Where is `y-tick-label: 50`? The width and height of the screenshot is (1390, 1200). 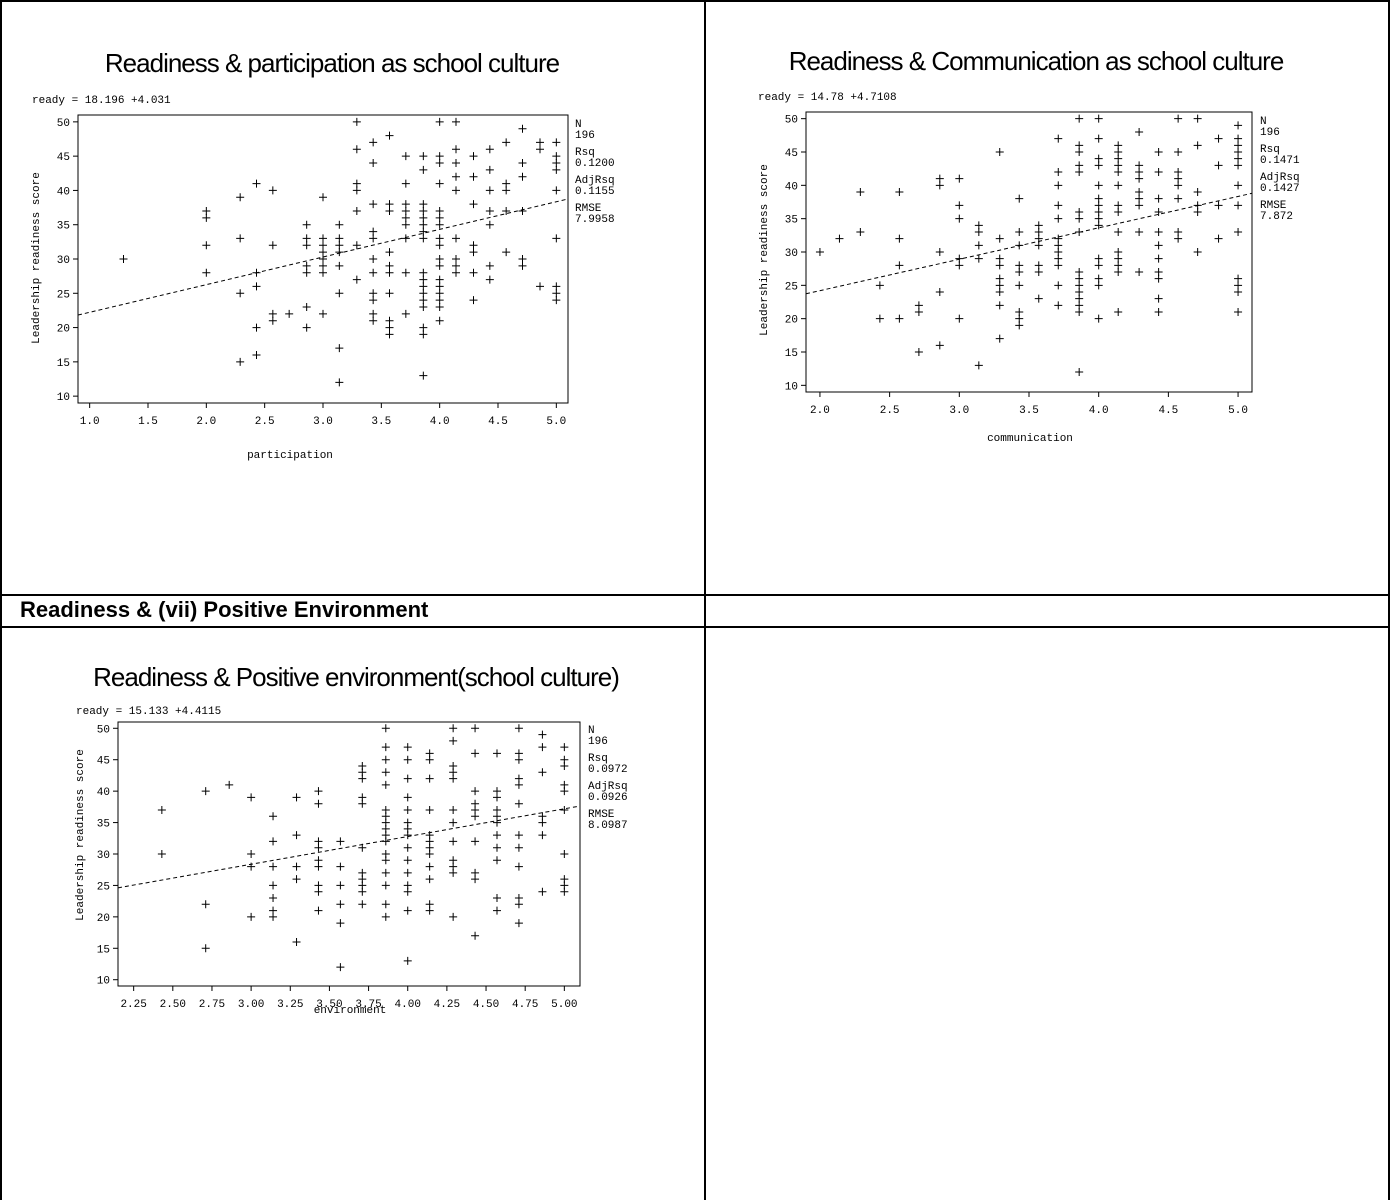
y-tick-label: 50 is located at coordinates (103, 730).